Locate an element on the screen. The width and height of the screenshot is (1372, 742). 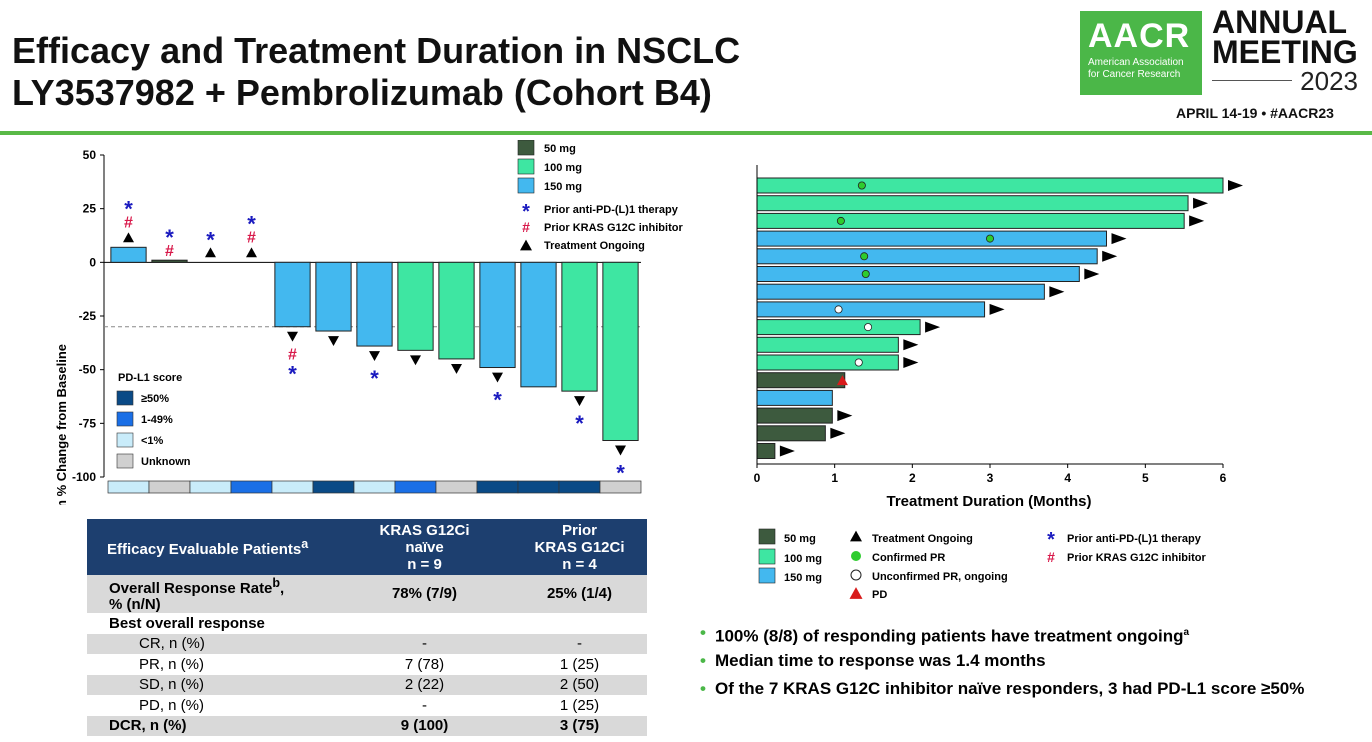
swimmer-x-axis: 0 1 2 3 4 5 6 is located at coordinates (990, 325).